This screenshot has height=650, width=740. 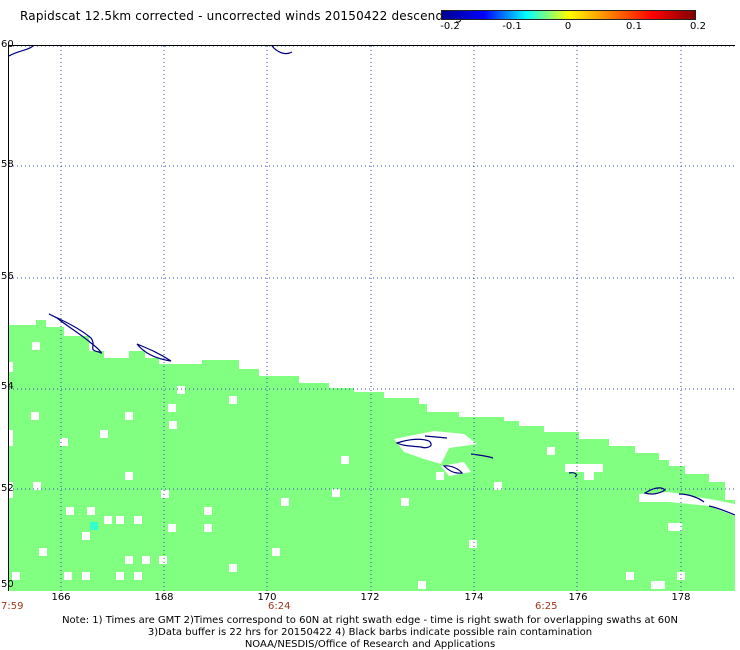 I want to click on colorbar, so click(x=568, y=15).